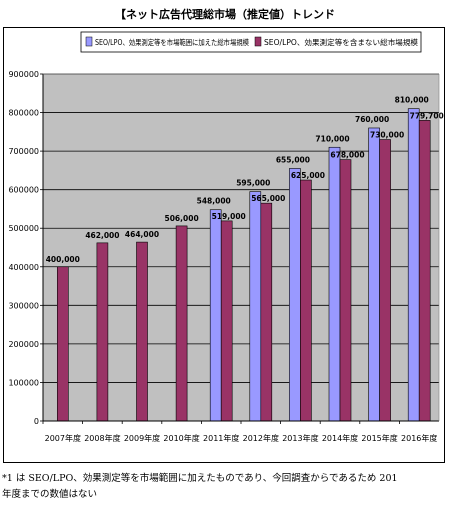 The width and height of the screenshot is (450, 507). I want to click on legend-label: SEO/LPO、効果測定等を市場範囲に加えた総市場規模, so click(172, 42).